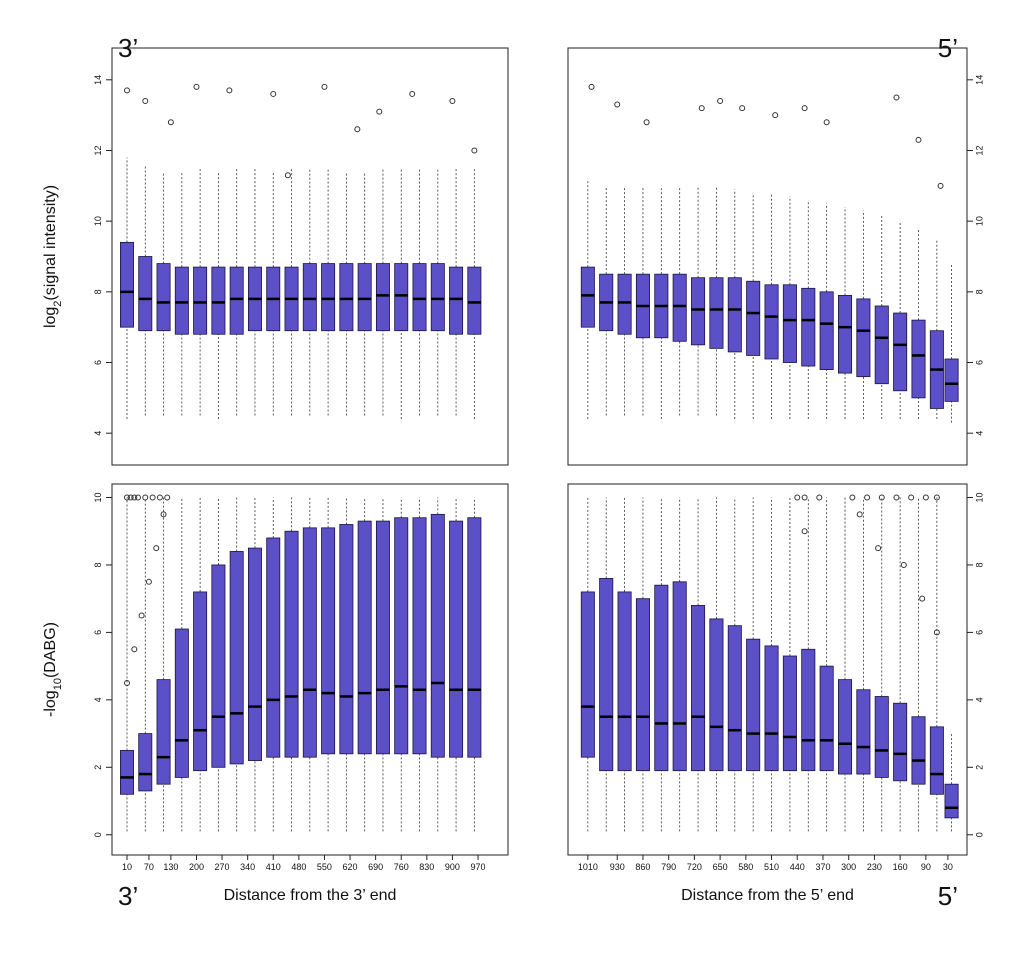  What do you see at coordinates (745, 867) in the screenshot?
I see `x-tick-label: 580` at bounding box center [745, 867].